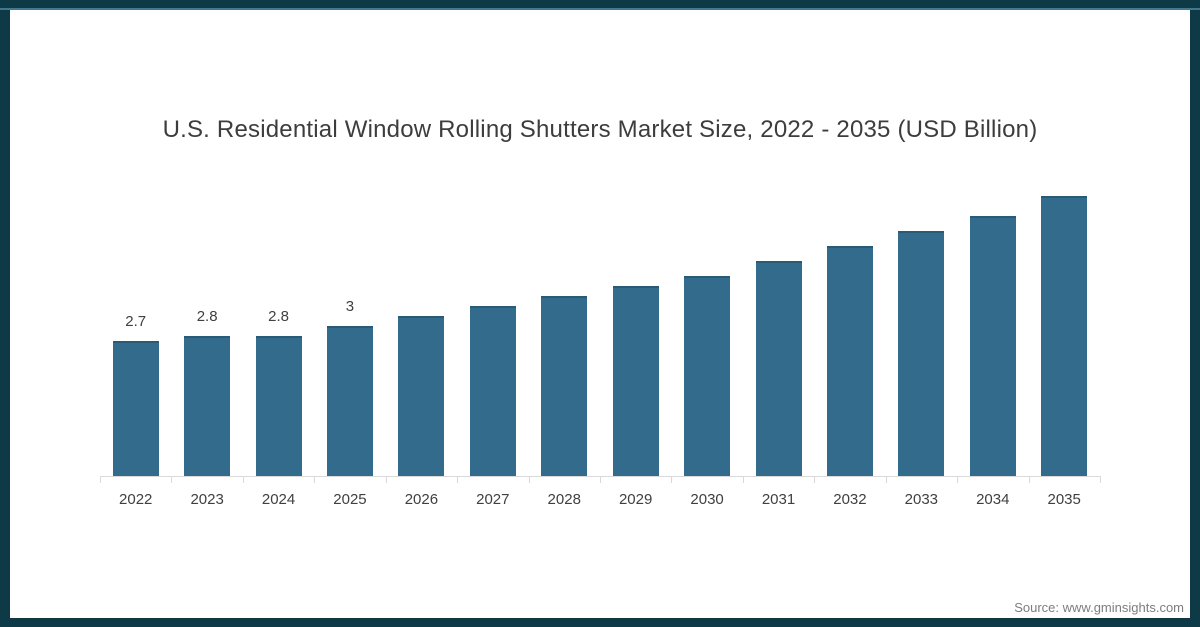 The height and width of the screenshot is (627, 1200). What do you see at coordinates (136, 499) in the screenshot?
I see `x-axis-label-2022: 2022` at bounding box center [136, 499].